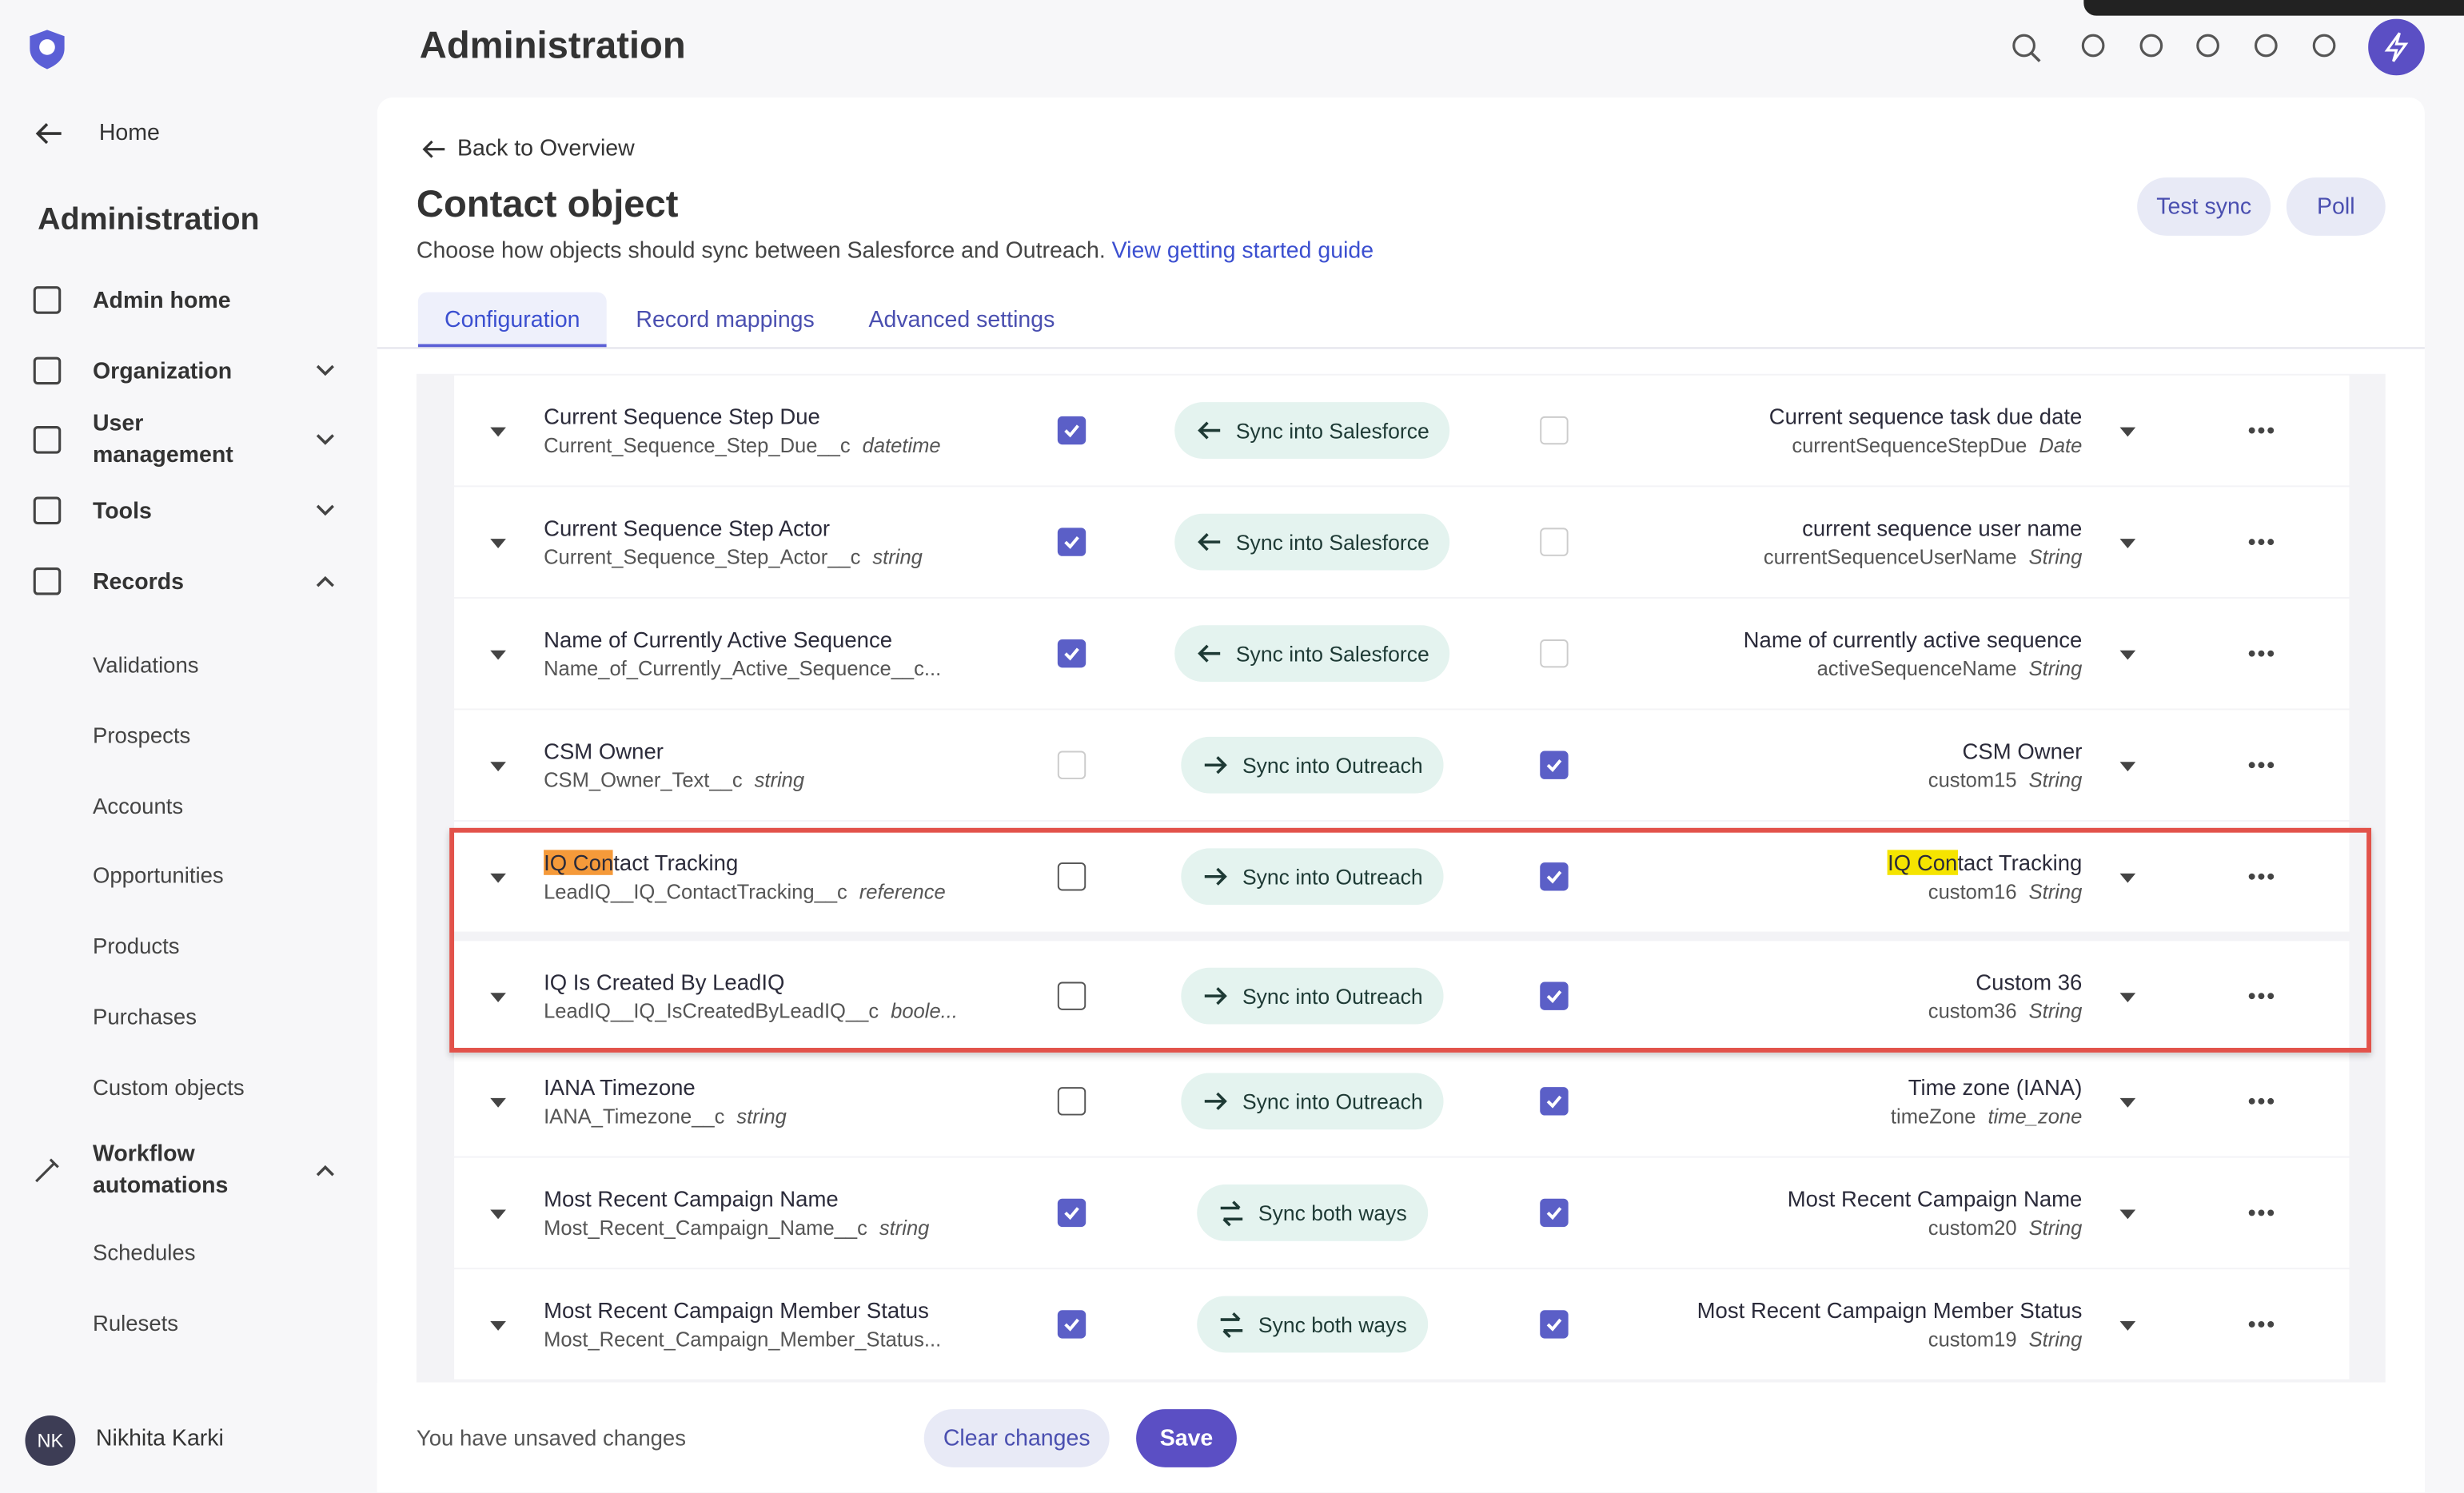  I want to click on sf-api-name: Current_Sequence_Step_Actor__c, so click(702, 557).